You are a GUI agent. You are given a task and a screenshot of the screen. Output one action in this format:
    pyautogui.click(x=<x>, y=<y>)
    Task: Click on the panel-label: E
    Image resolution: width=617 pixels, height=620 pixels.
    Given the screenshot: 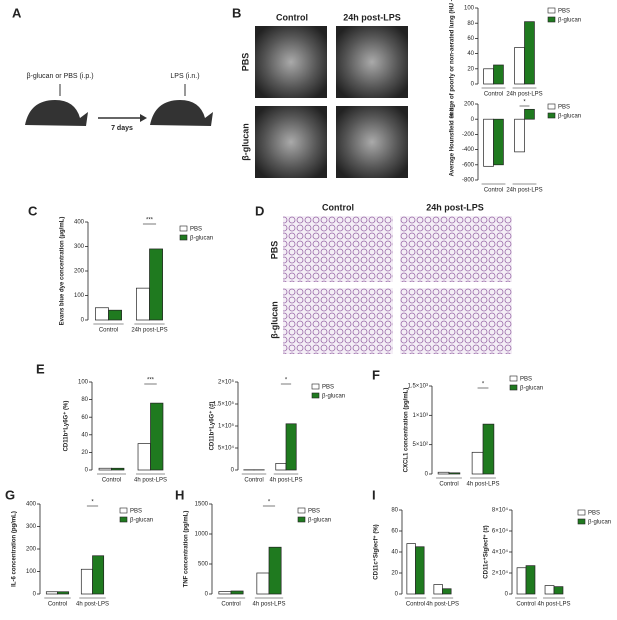 What is the action you would take?
    pyautogui.click(x=40, y=368)
    